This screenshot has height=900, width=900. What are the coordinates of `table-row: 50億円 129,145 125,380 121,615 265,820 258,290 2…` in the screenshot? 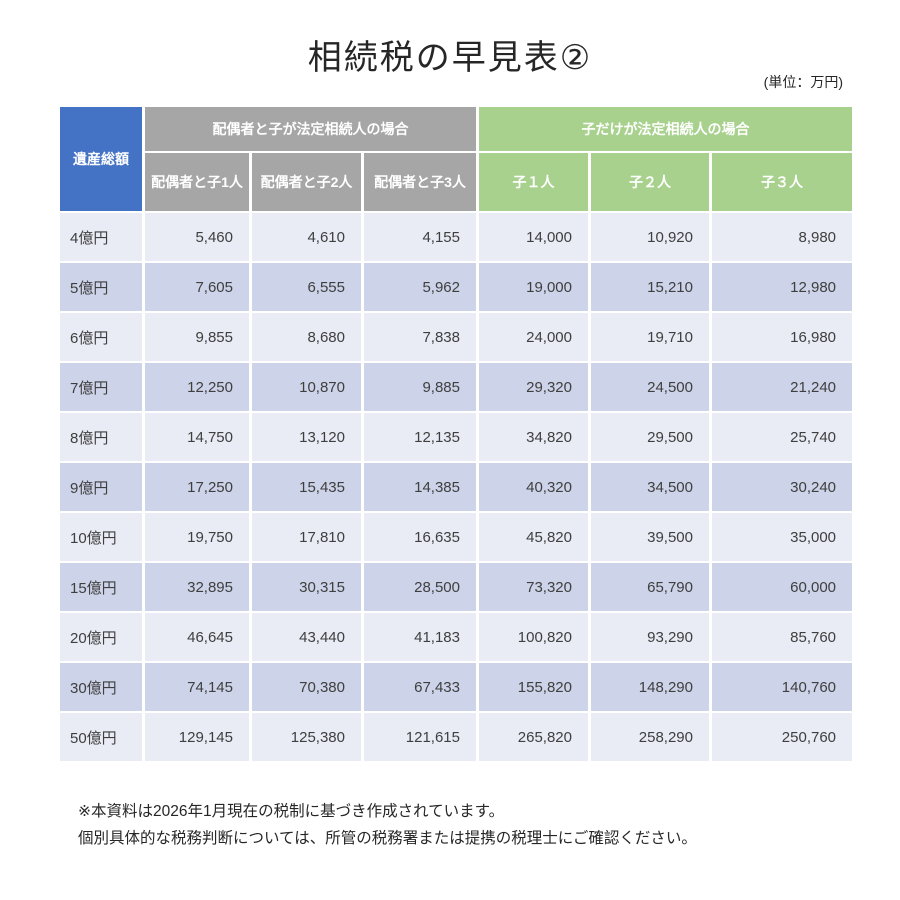 It's located at (456, 737).